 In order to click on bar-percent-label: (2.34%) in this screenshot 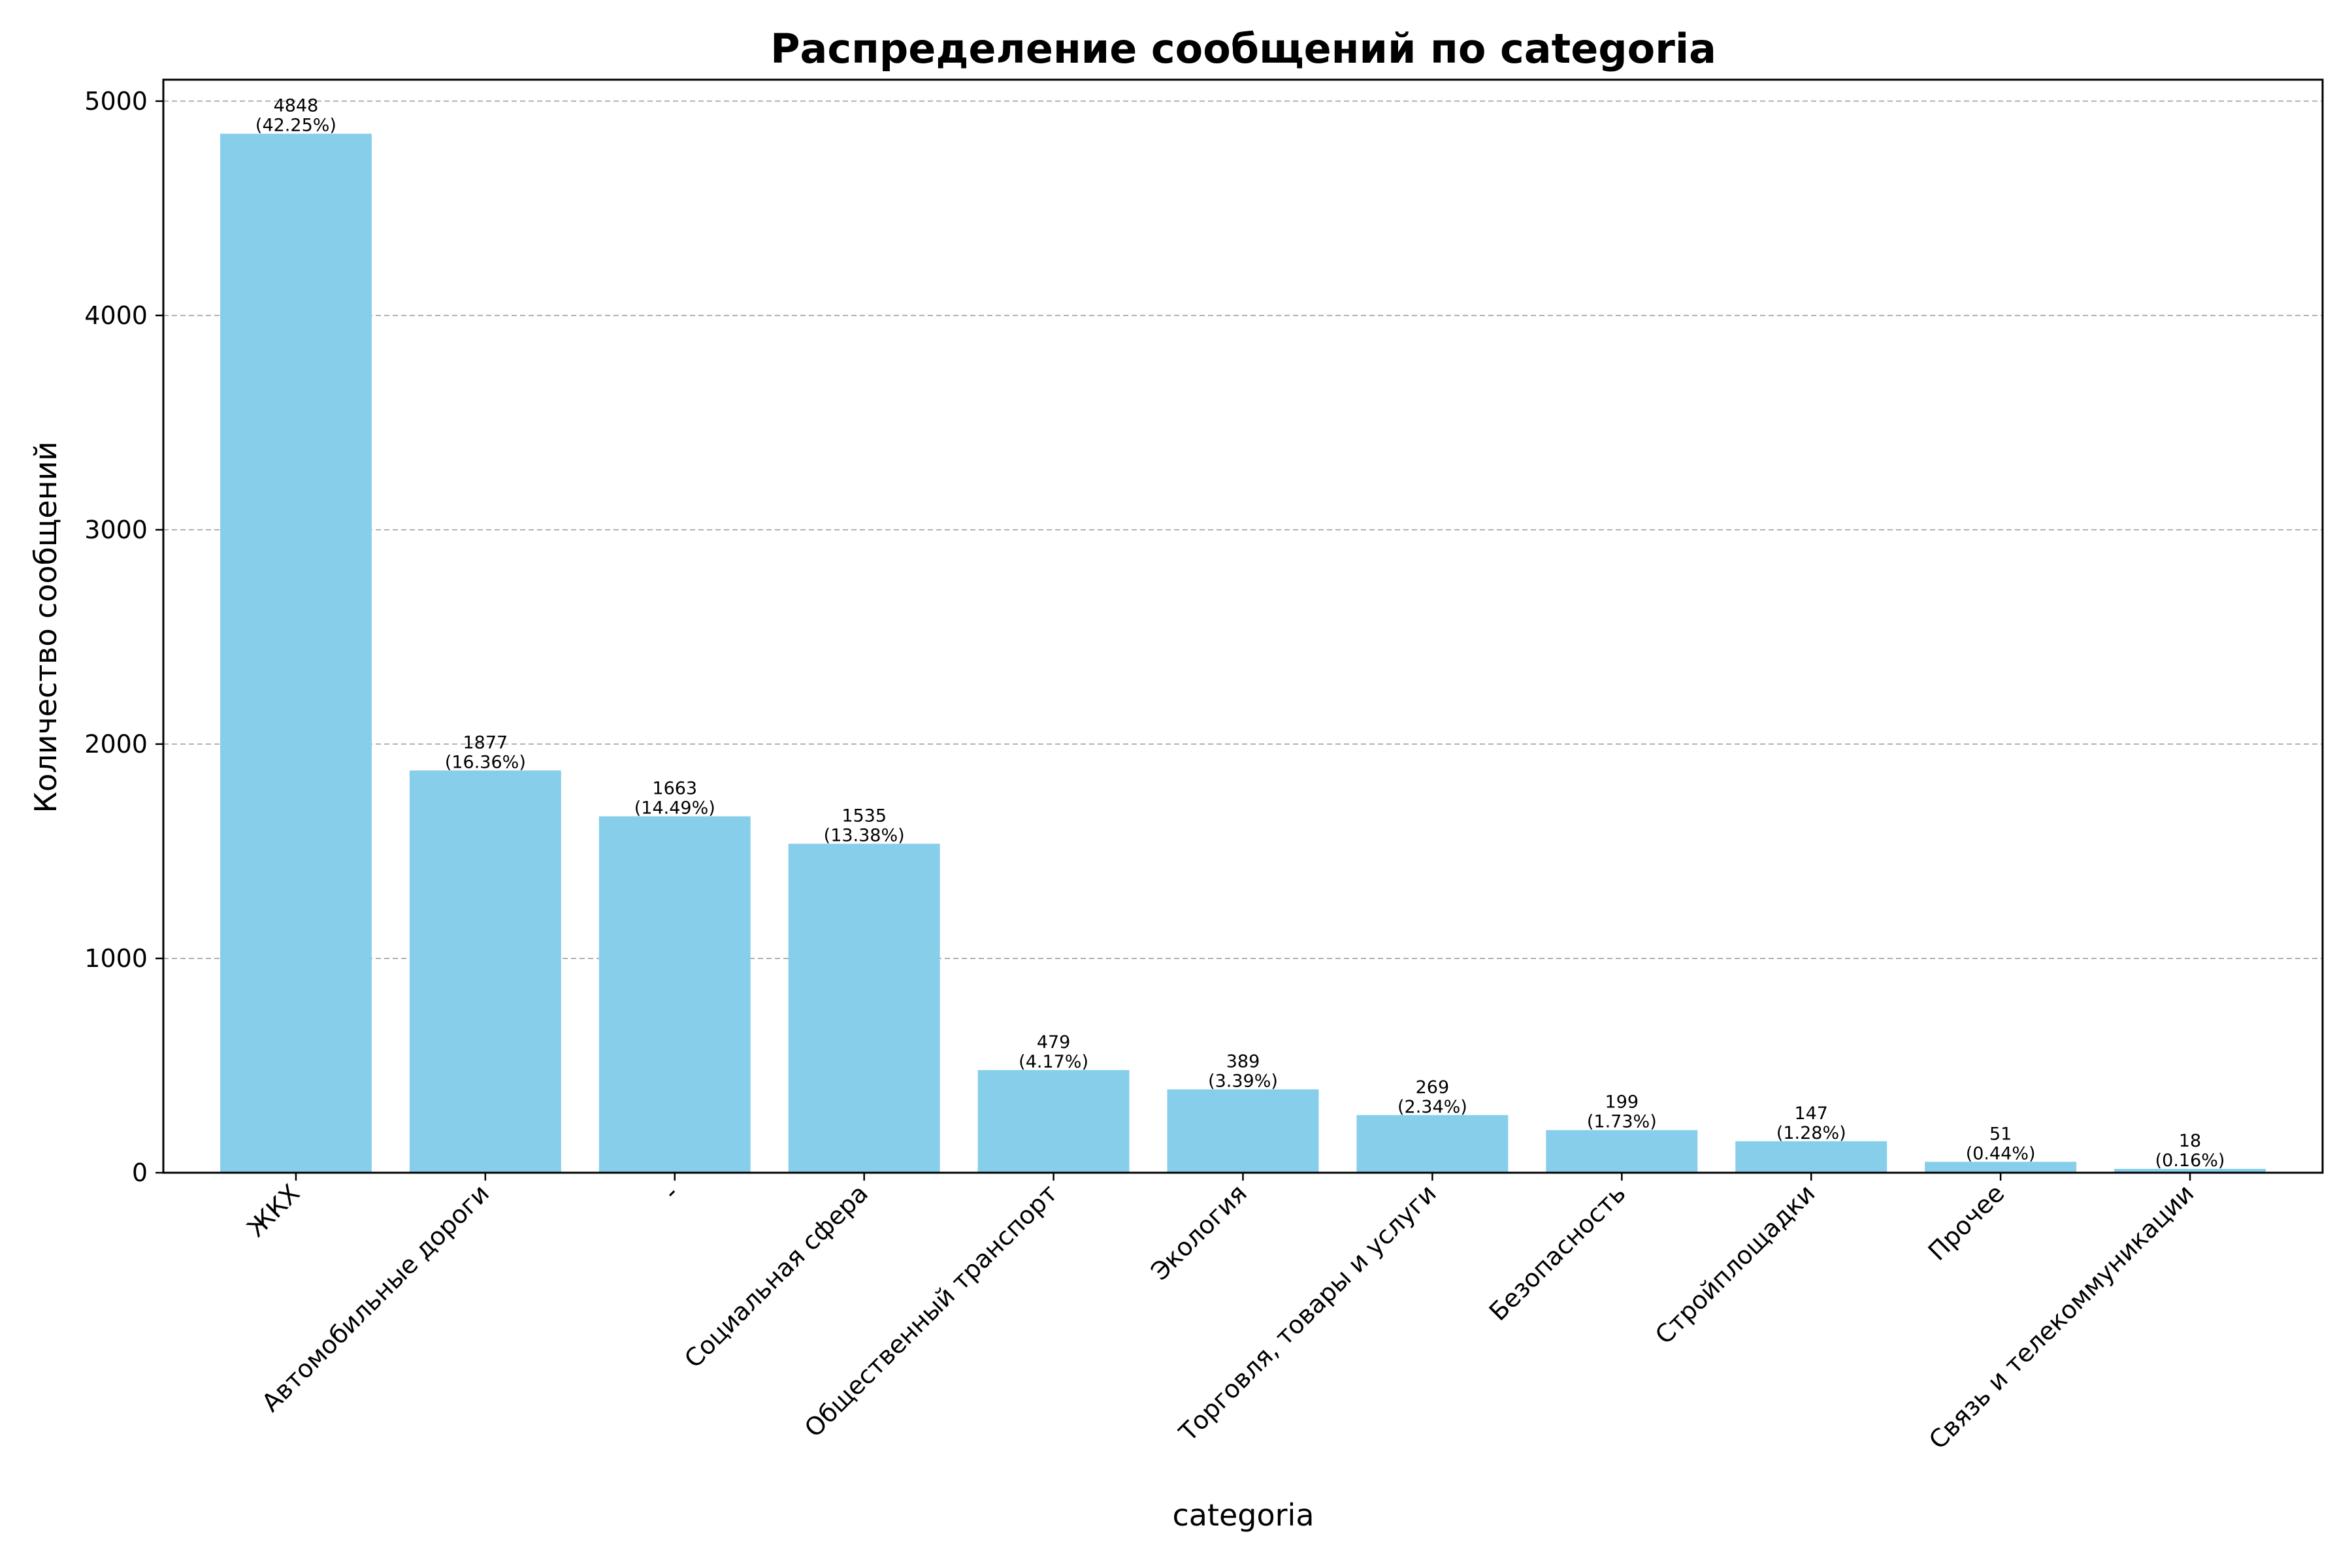, I will do `click(1432, 1107)`.